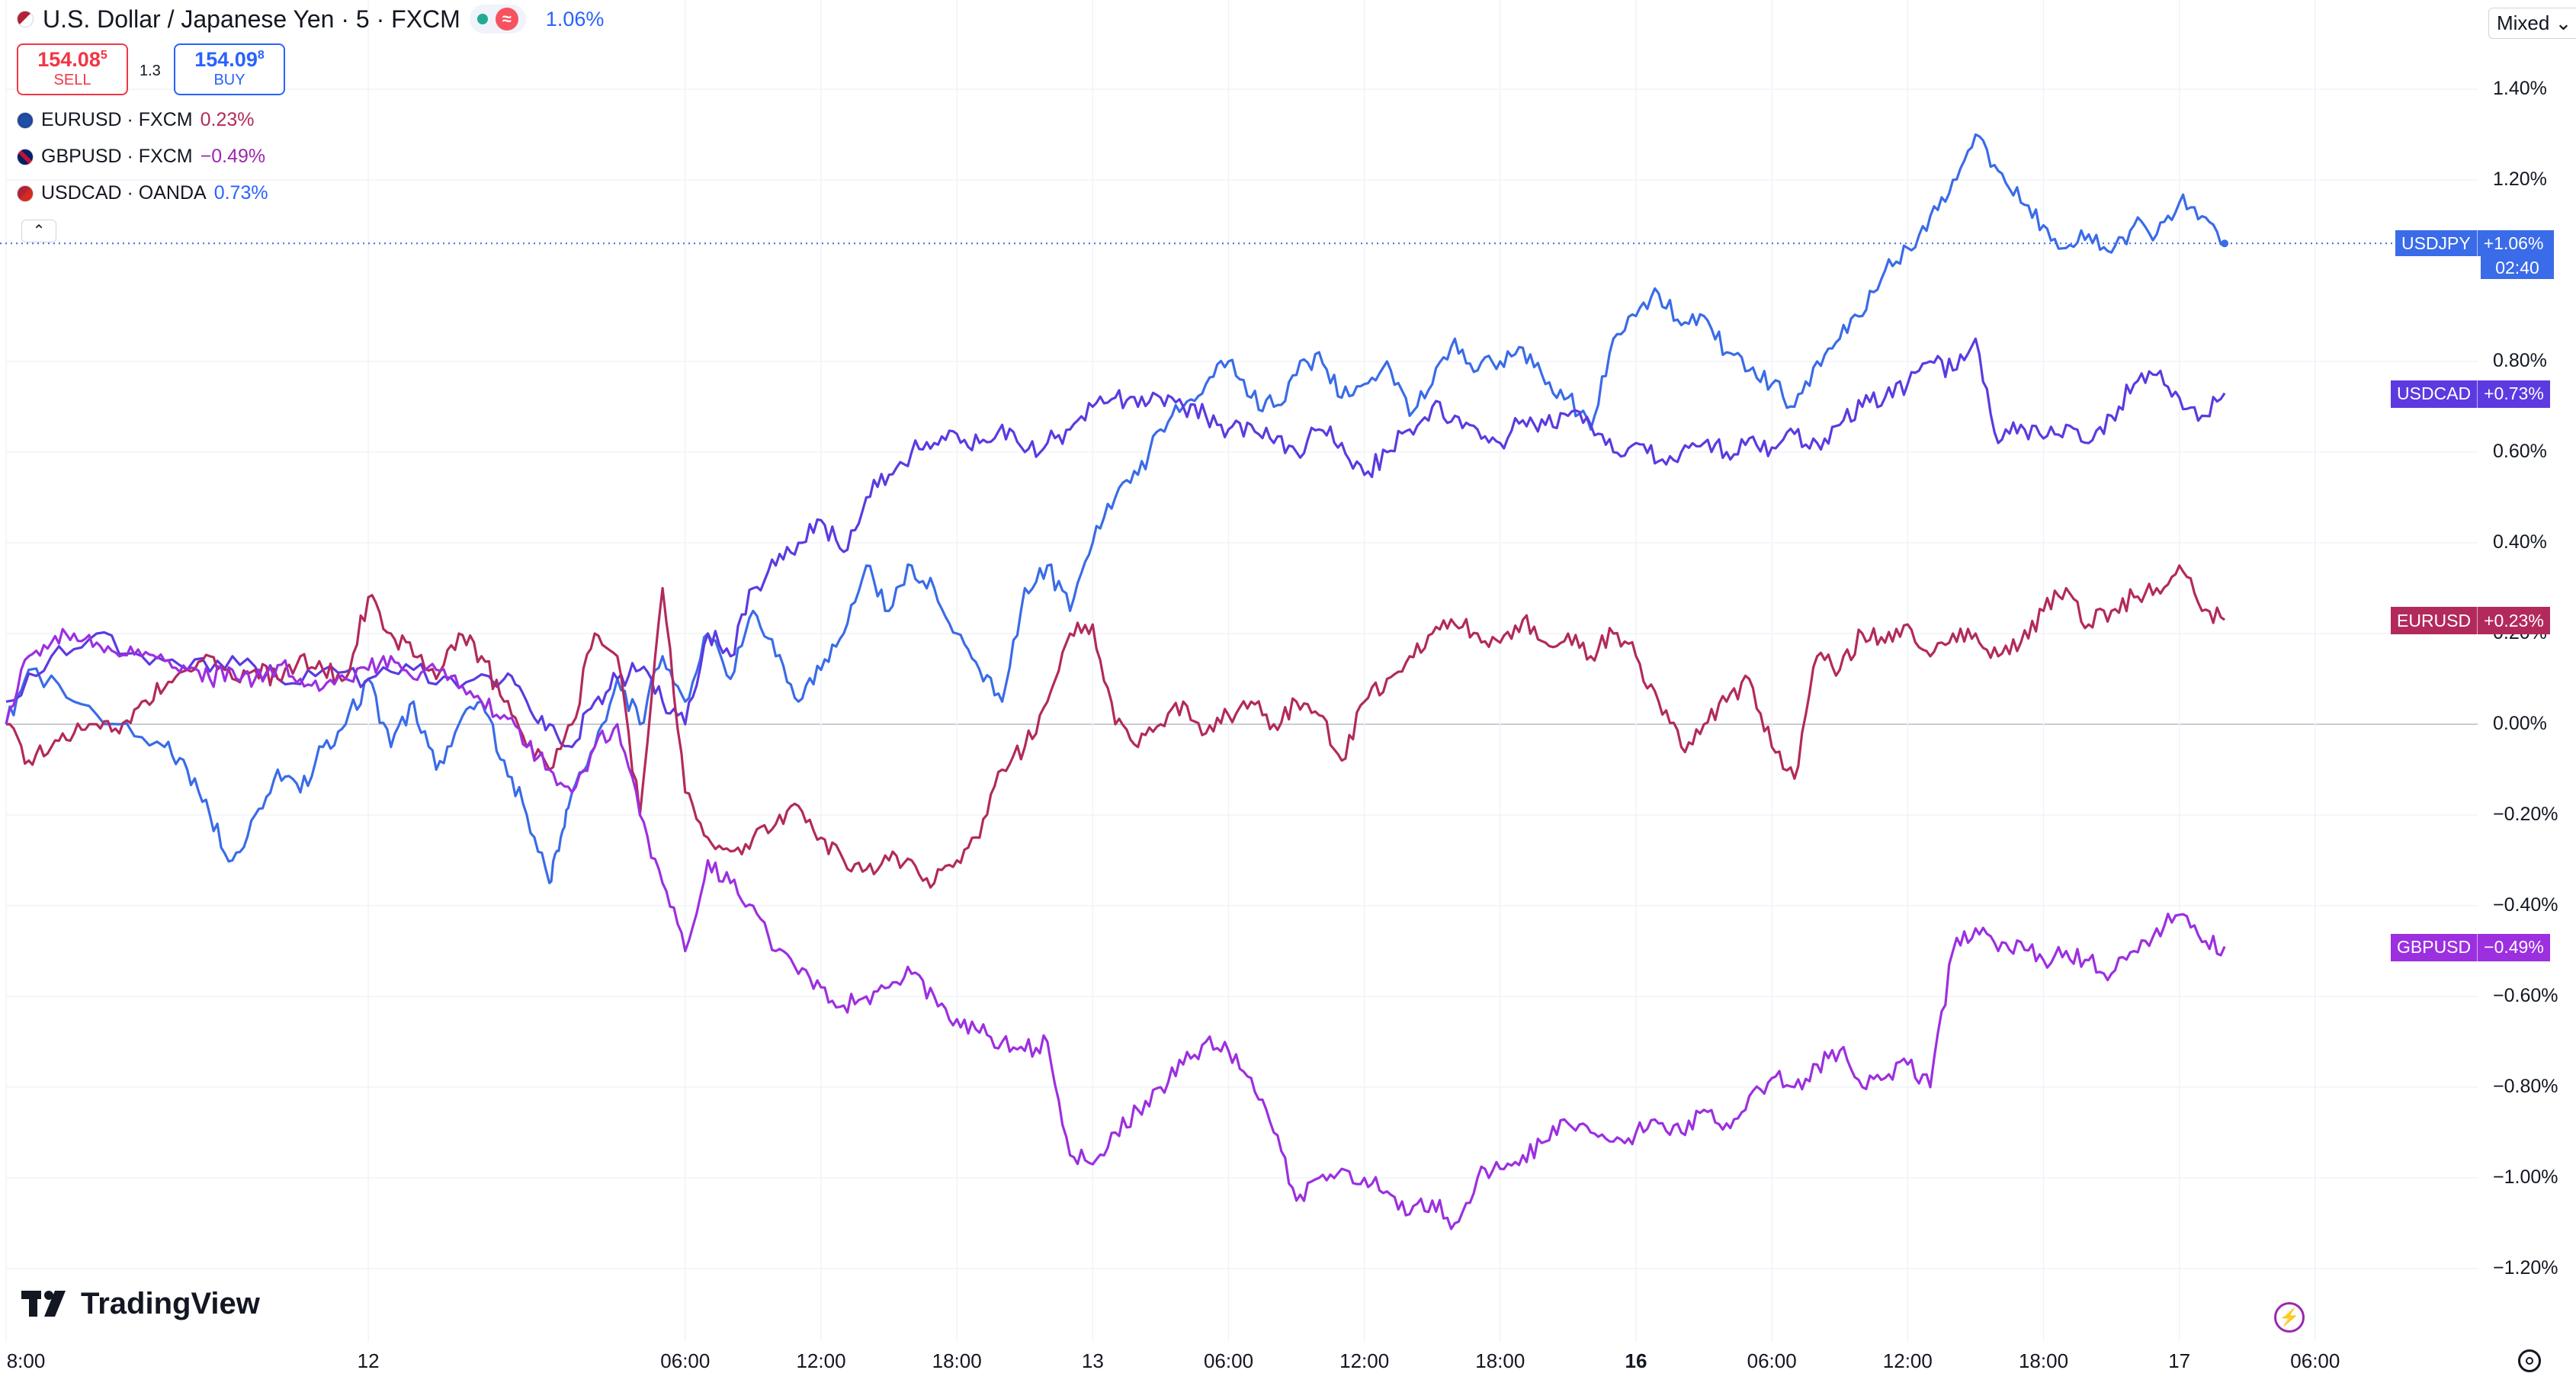 The height and width of the screenshot is (1386, 2576). Describe the element at coordinates (2179, 1360) in the screenshot. I see `x-tick-label: 17` at that location.